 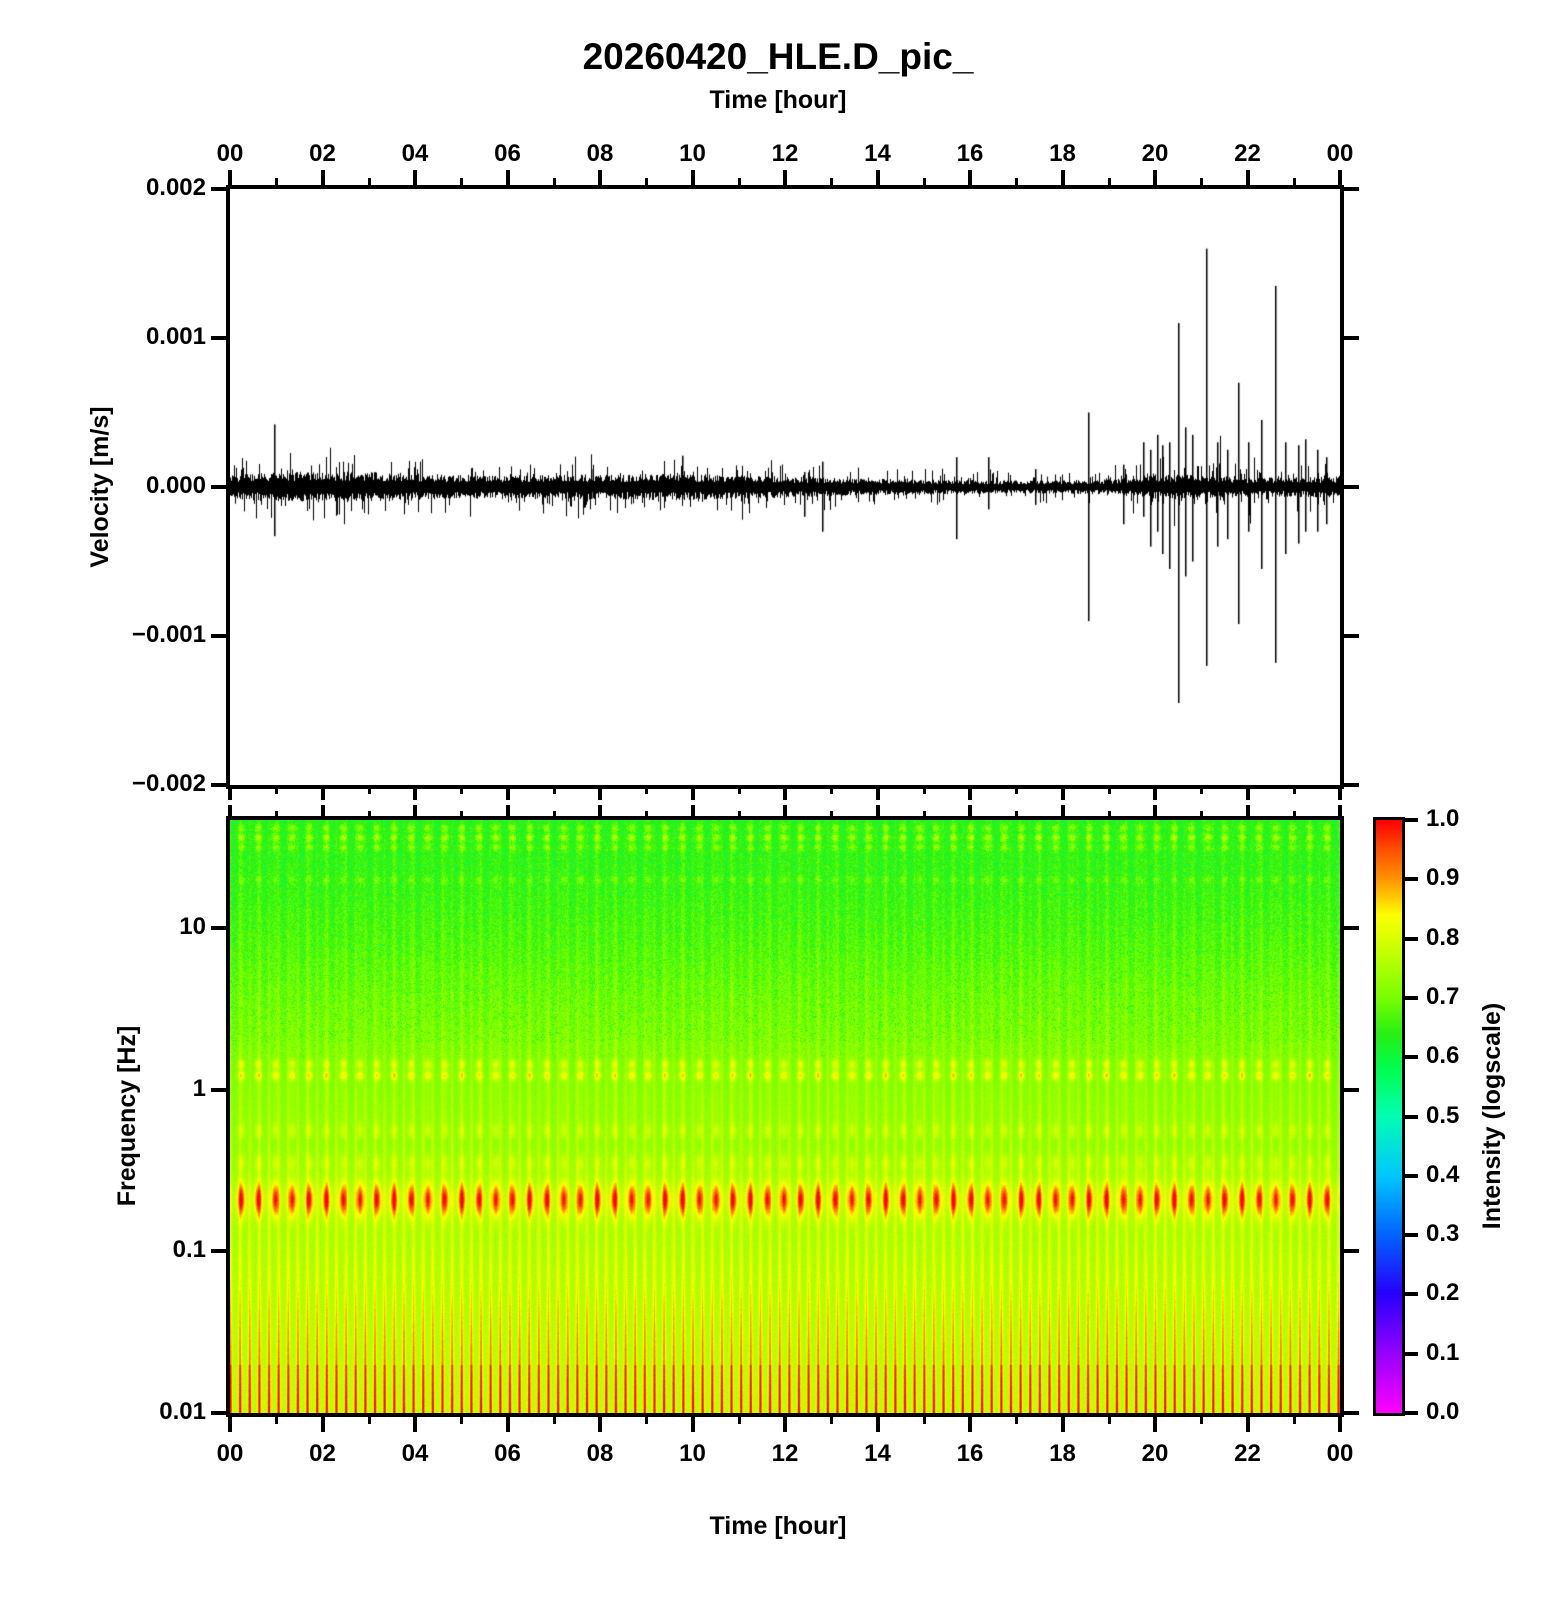 I want to click on top-x-tick-label: 18, so click(x=1062, y=153).